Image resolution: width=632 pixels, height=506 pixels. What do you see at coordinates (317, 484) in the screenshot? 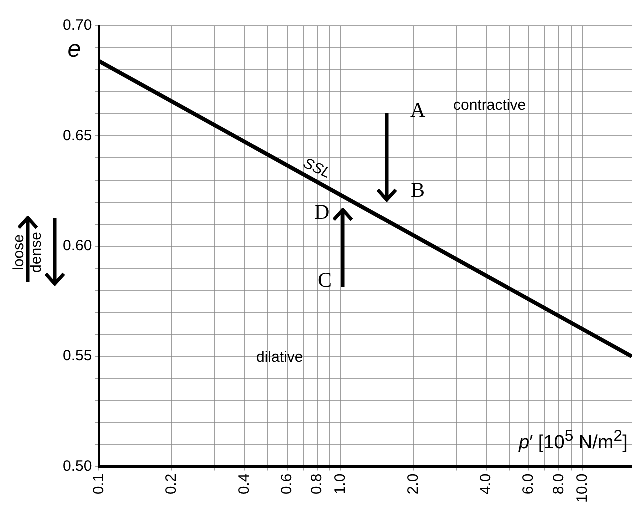
I see `x-tick-label: 0.8` at bounding box center [317, 484].